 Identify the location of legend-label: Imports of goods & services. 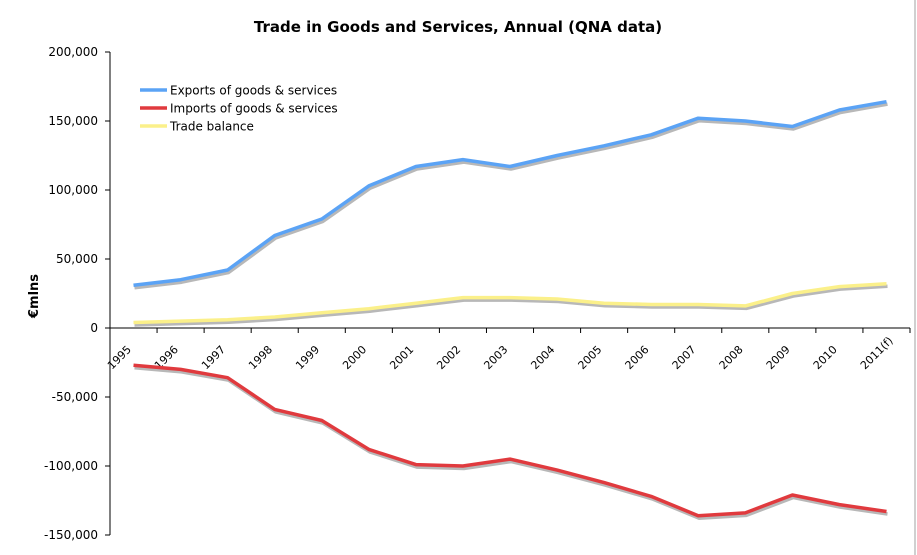
(254, 109).